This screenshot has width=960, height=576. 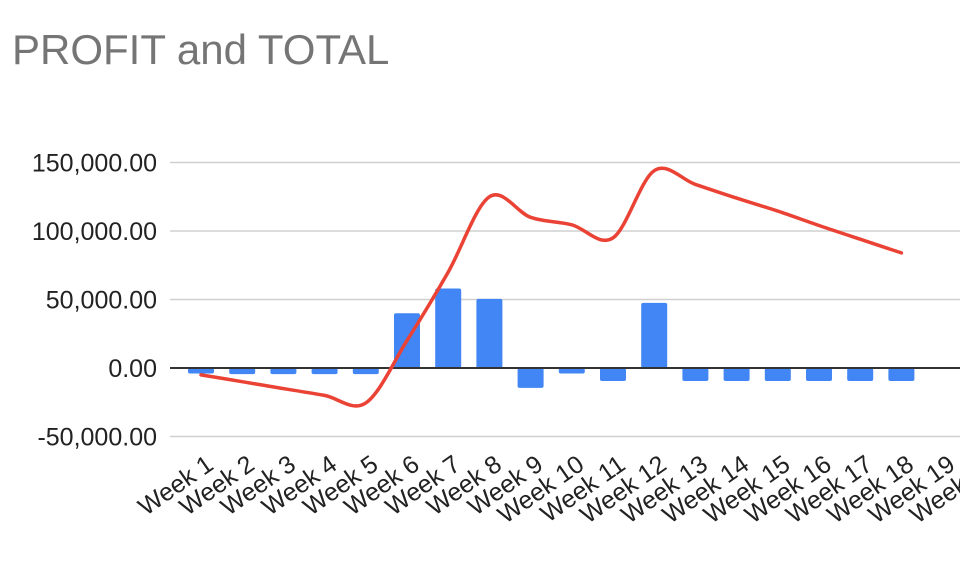 I want to click on y-tick-label: -50,000.00, so click(x=97, y=438).